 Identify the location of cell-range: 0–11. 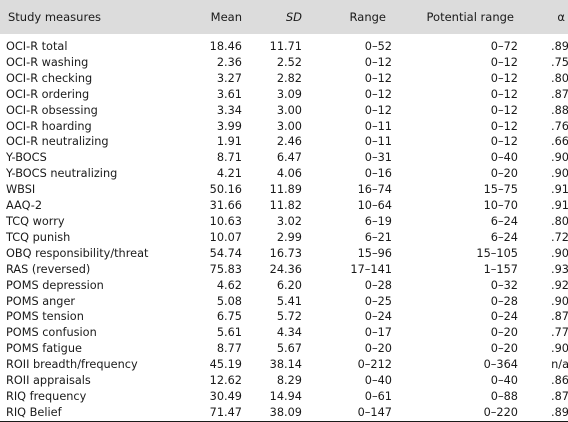
(378, 126).